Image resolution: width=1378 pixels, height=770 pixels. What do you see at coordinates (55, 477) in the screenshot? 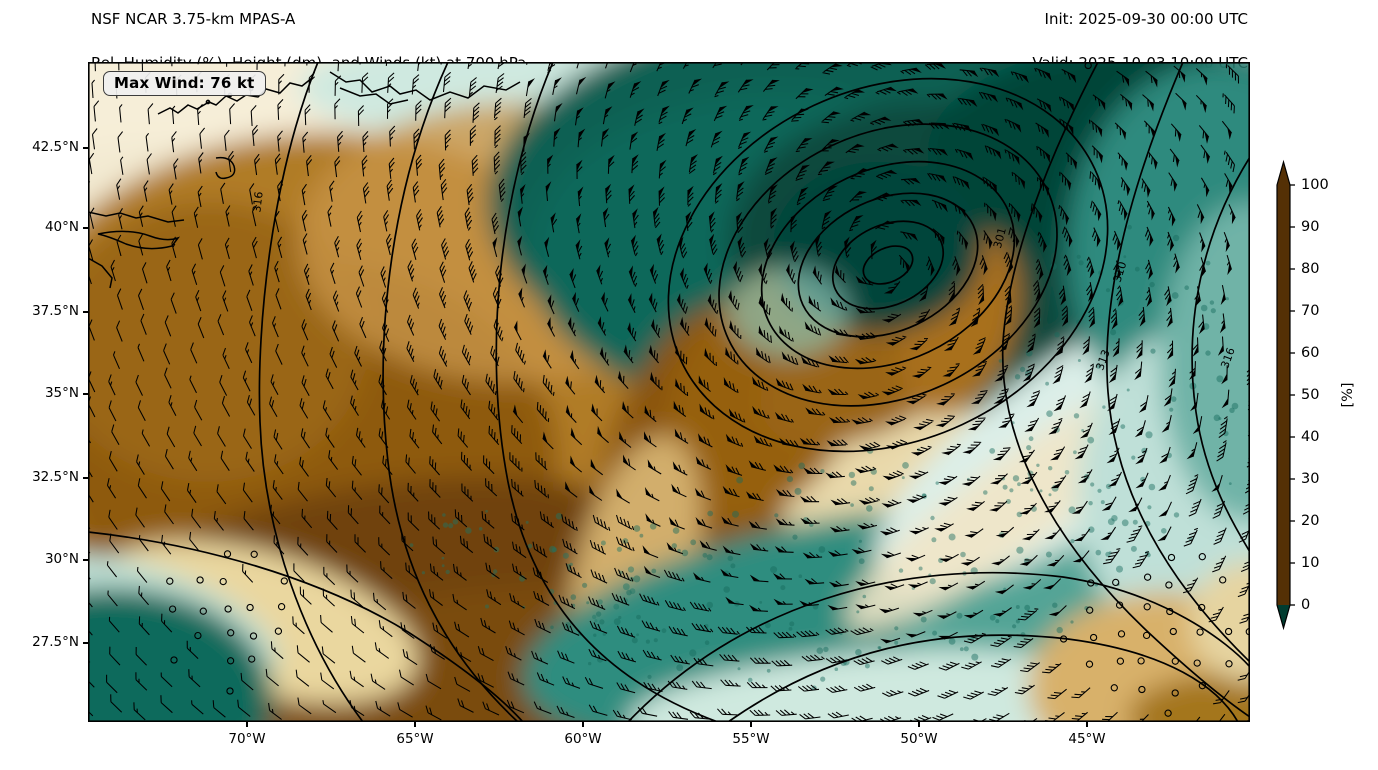
I see `y-axis-tick-label: 32.5°N` at bounding box center [55, 477].